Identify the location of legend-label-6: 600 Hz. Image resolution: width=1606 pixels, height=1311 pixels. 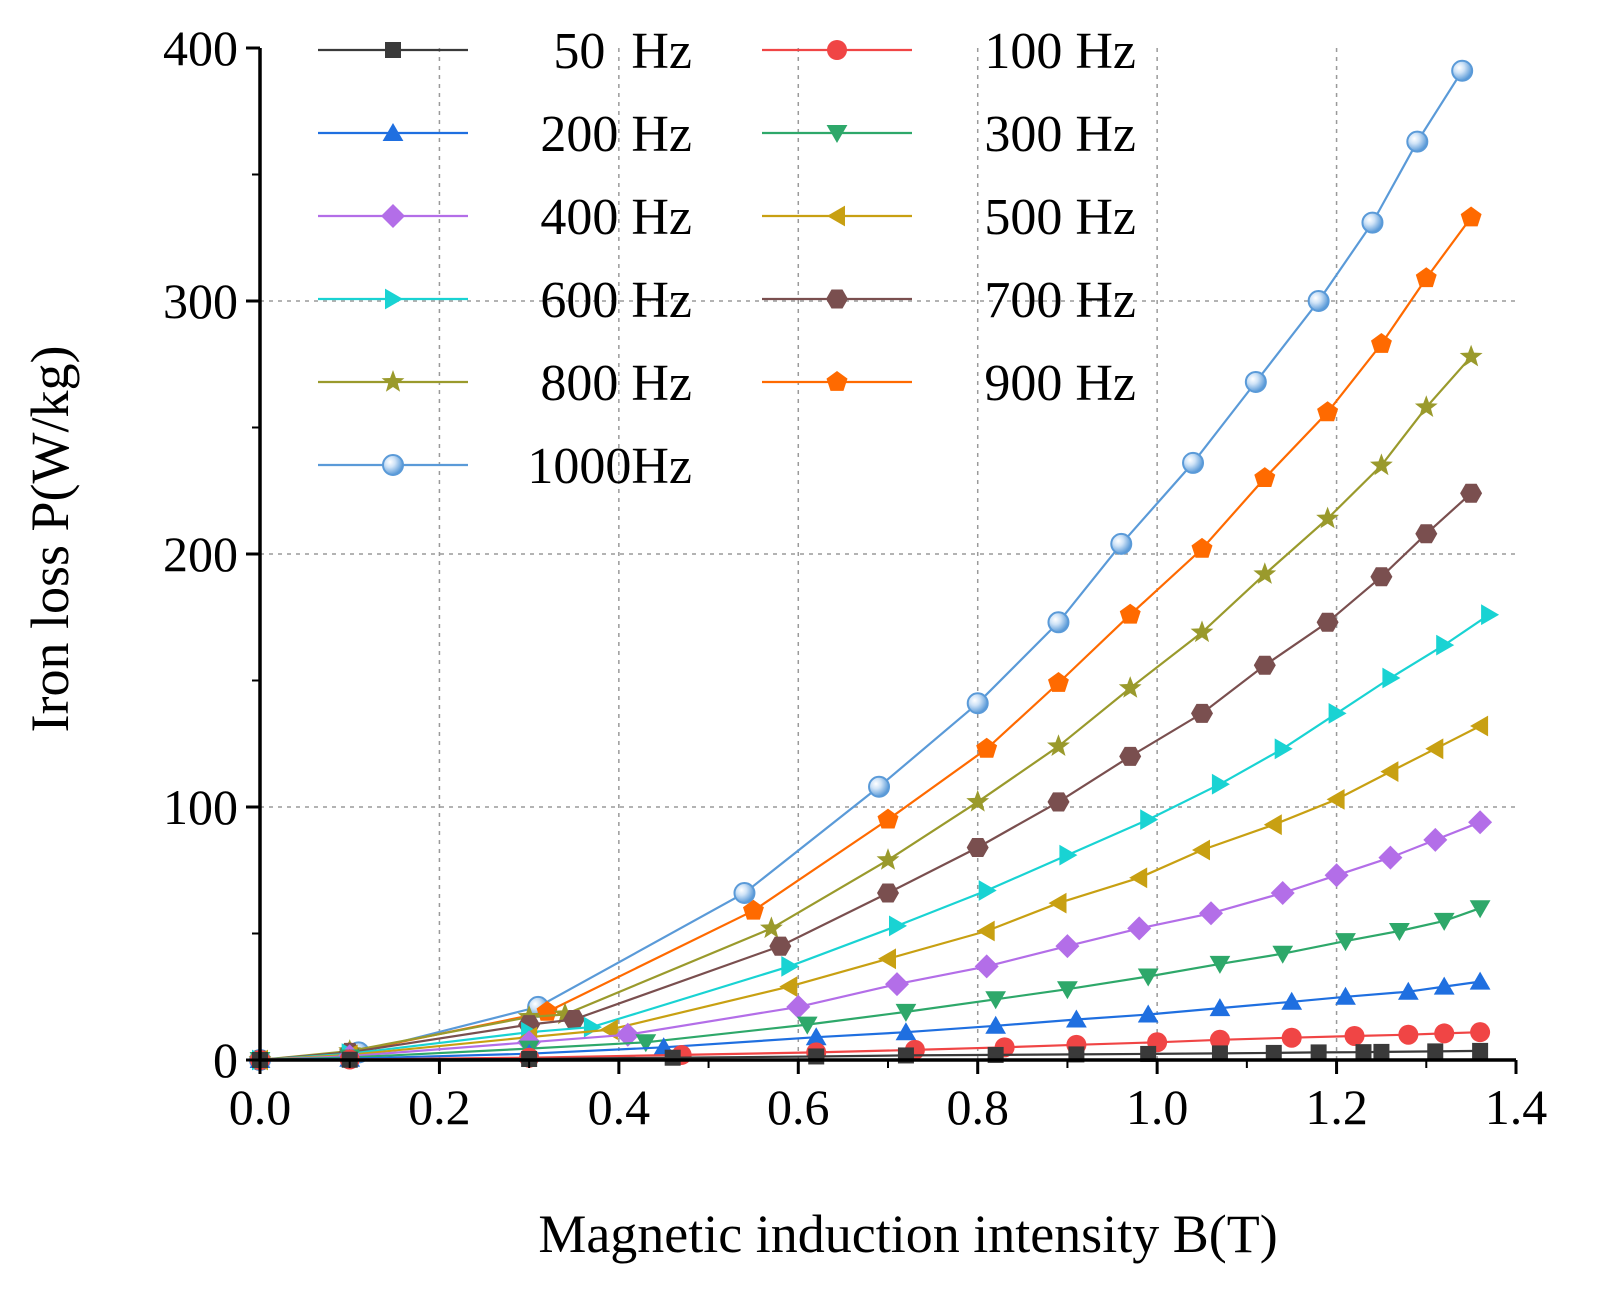
(616, 300).